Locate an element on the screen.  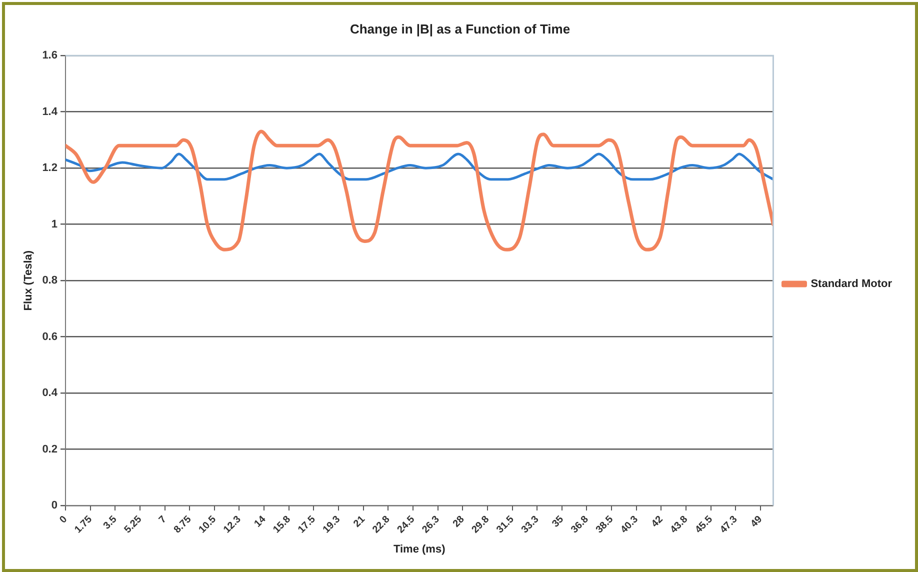
x-tick-label: 43.8 is located at coordinates (679, 525).